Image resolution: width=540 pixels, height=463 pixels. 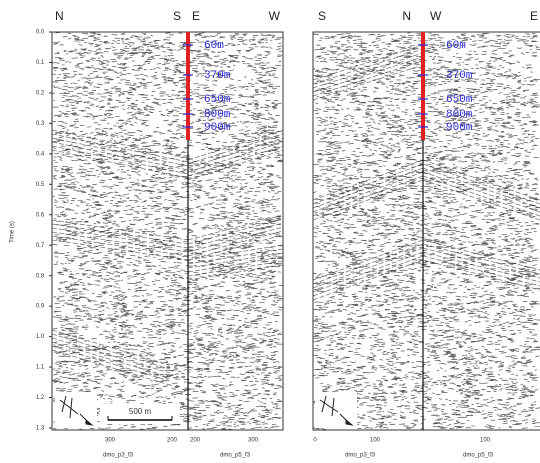 What do you see at coordinates (40, 307) in the screenshot?
I see `y-tick-label: 0.9` at bounding box center [40, 307].